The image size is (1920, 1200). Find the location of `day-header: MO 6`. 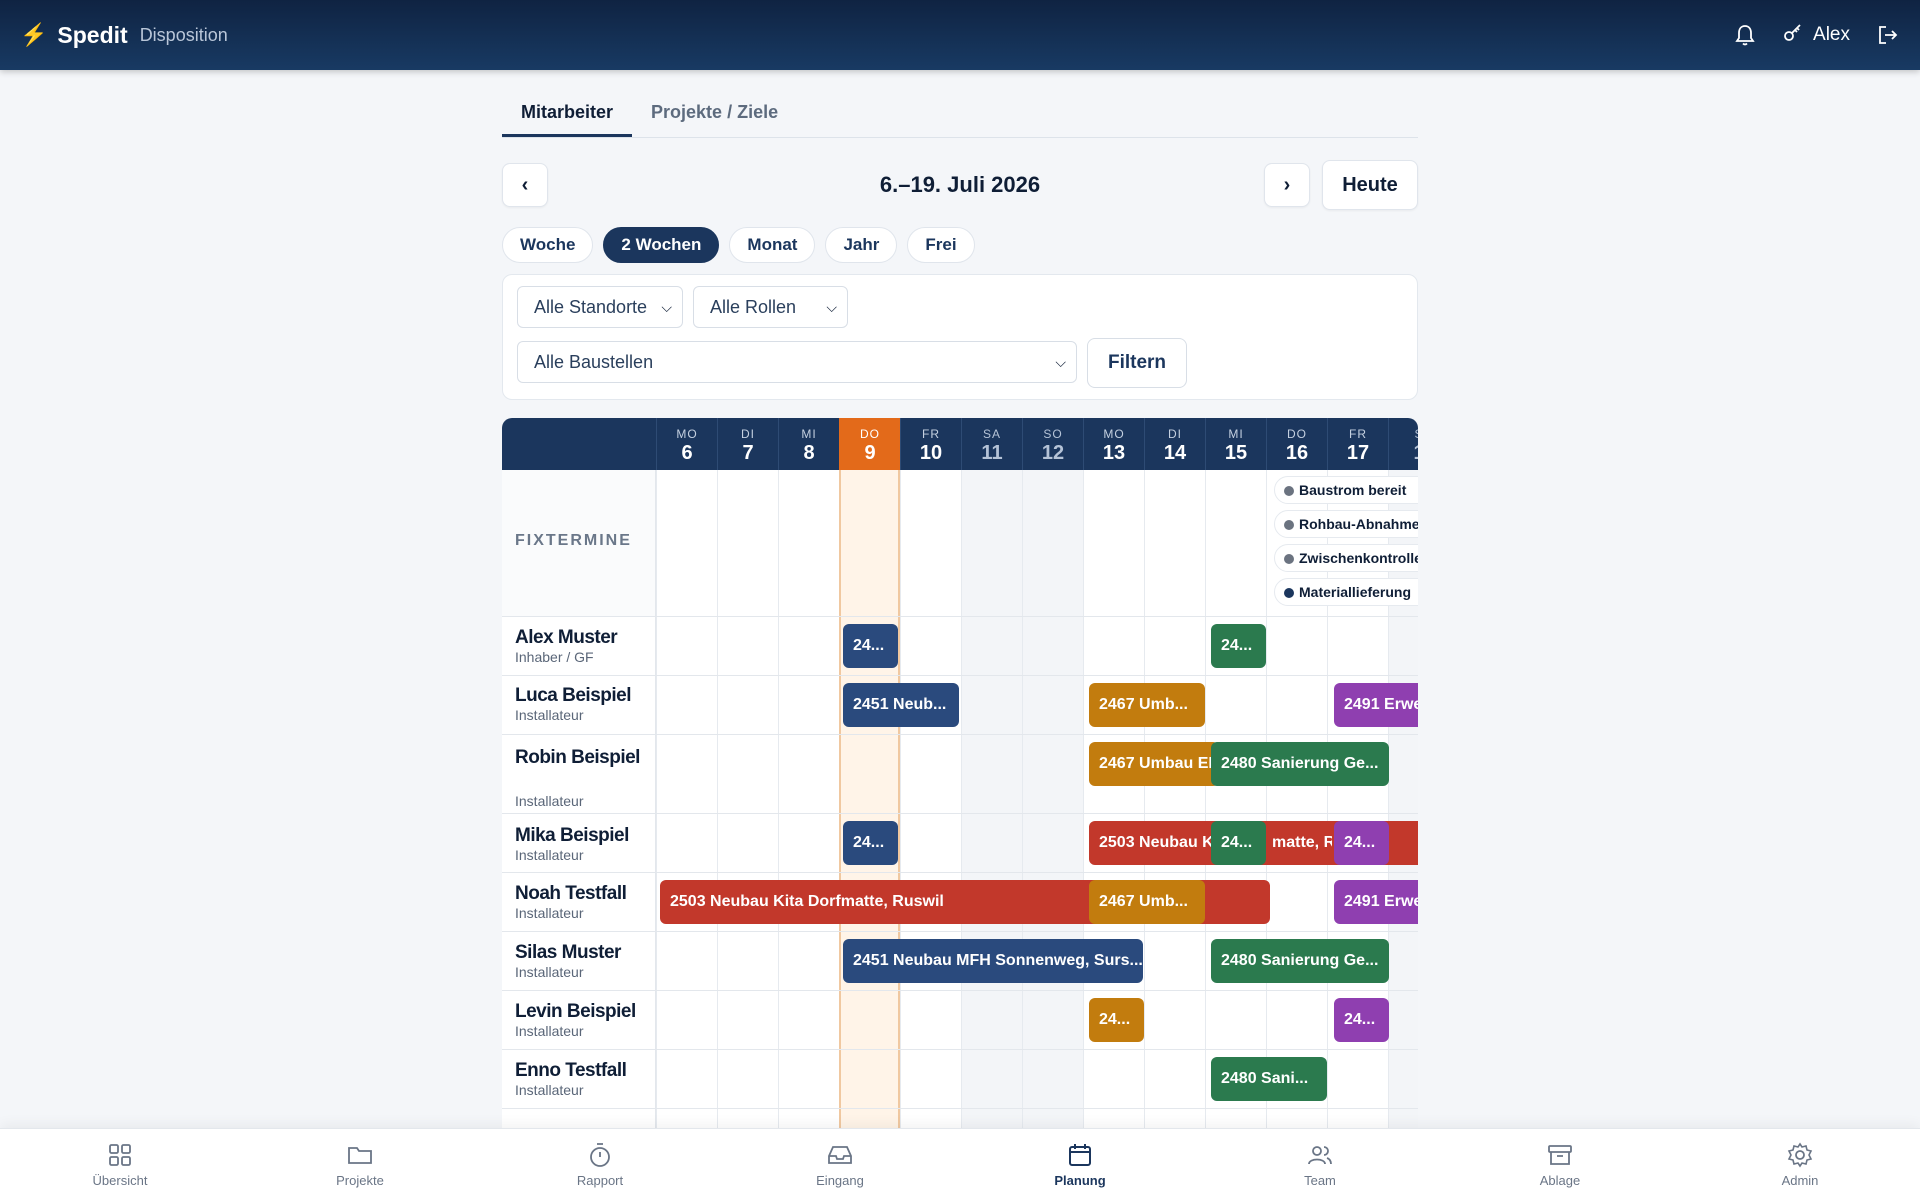

day-header: MO 6 is located at coordinates (686, 444).